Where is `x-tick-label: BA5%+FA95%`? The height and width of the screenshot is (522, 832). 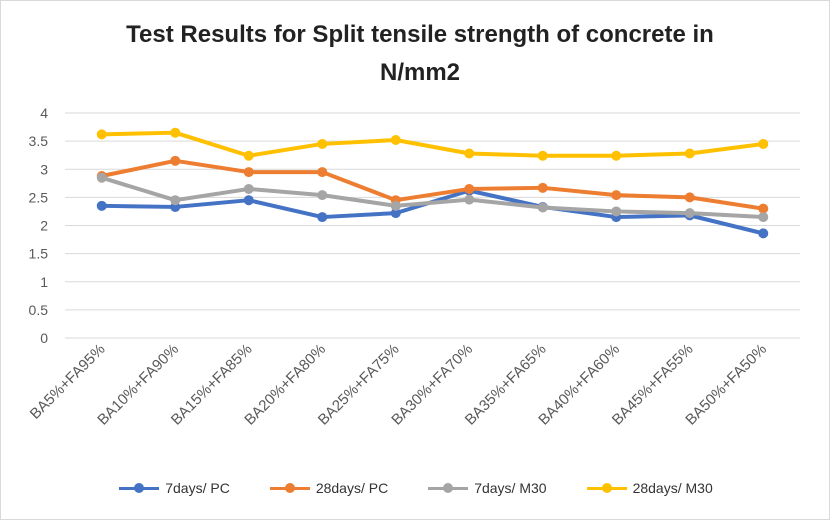
x-tick-label: BA5%+FA95% is located at coordinates (68, 382).